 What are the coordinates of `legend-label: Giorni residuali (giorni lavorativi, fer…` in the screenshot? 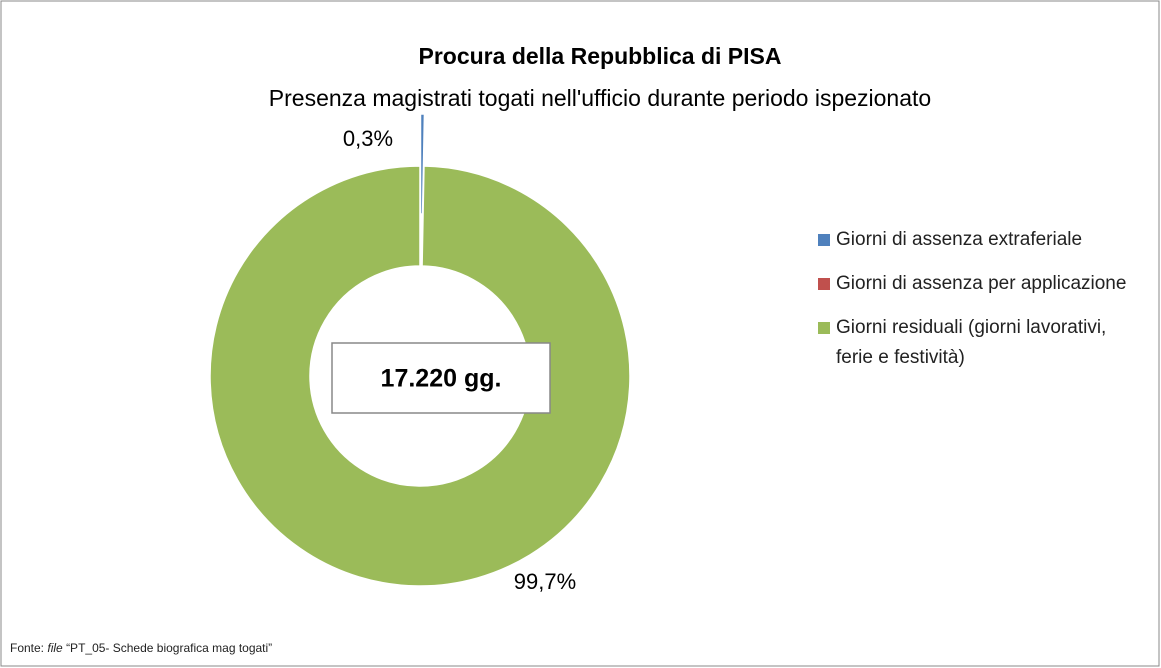 It's located at (971, 342).